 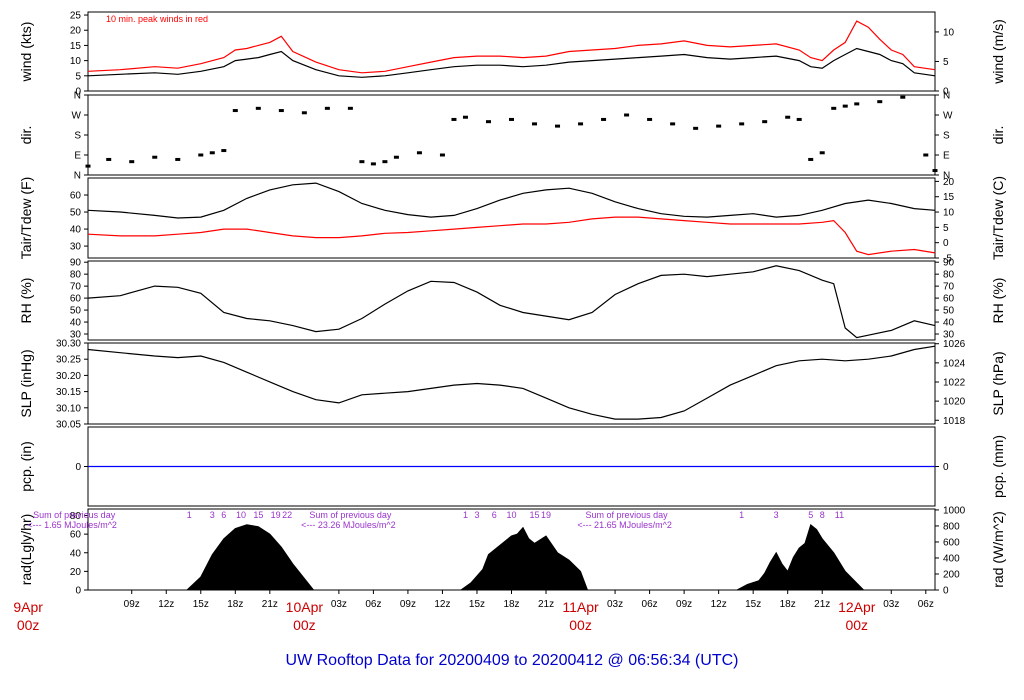 I want to click on rad-ylabel-left: rad(Lgly/hr), so click(x=26, y=550).